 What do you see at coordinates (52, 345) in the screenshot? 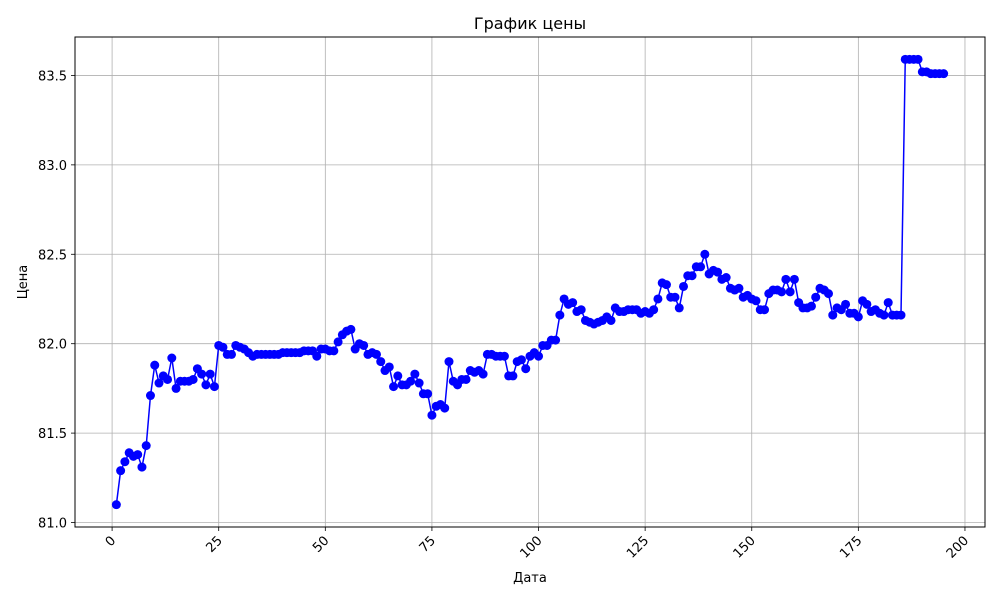
I see `y-tick-label: 82.0` at bounding box center [52, 345].